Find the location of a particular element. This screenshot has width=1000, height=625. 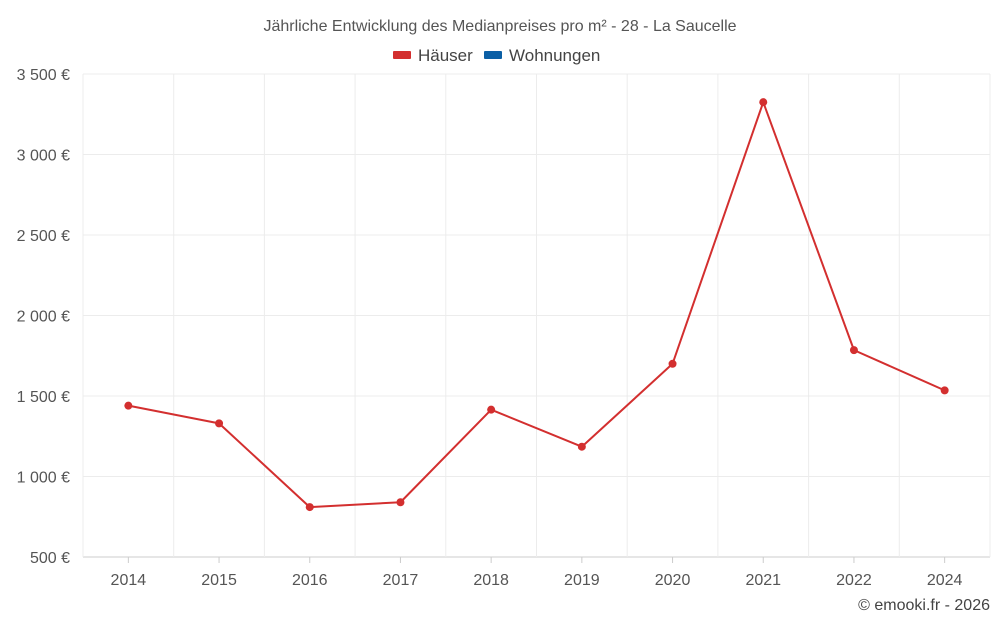

x-tick-label: 2017 is located at coordinates (401, 580).